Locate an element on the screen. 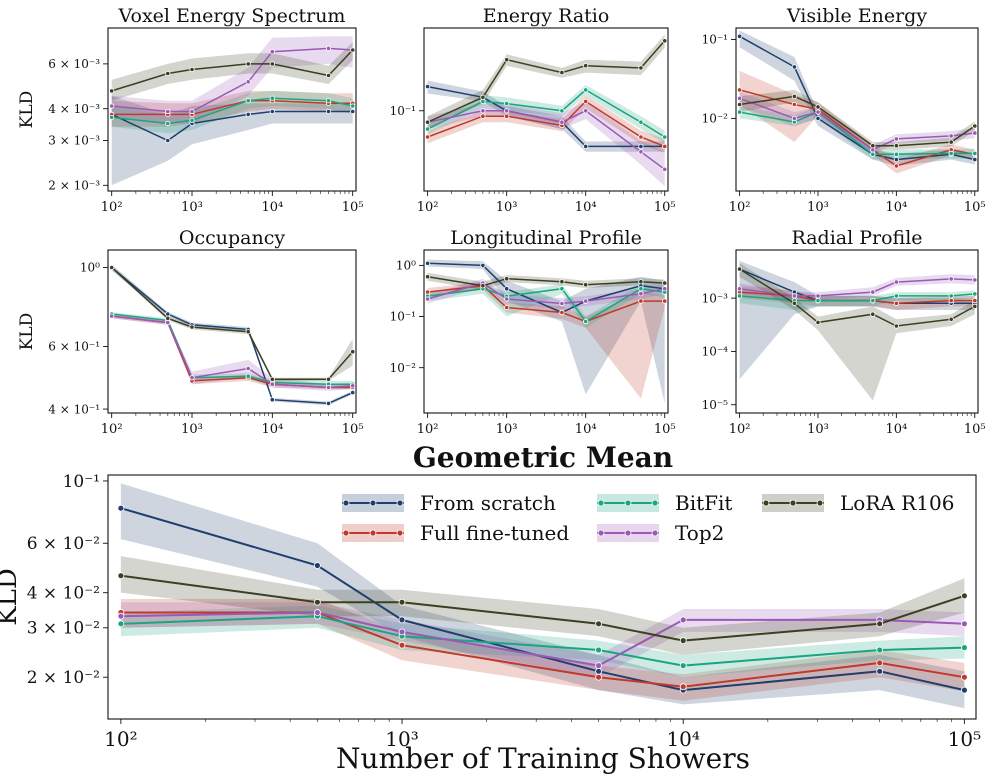  chart-radial-profile: 10² 10³ 10⁴ 10⁵ 10⁻⁵ 10⁻⁴ 10⁻³ Radial Profile is located at coordinates (844, 332).